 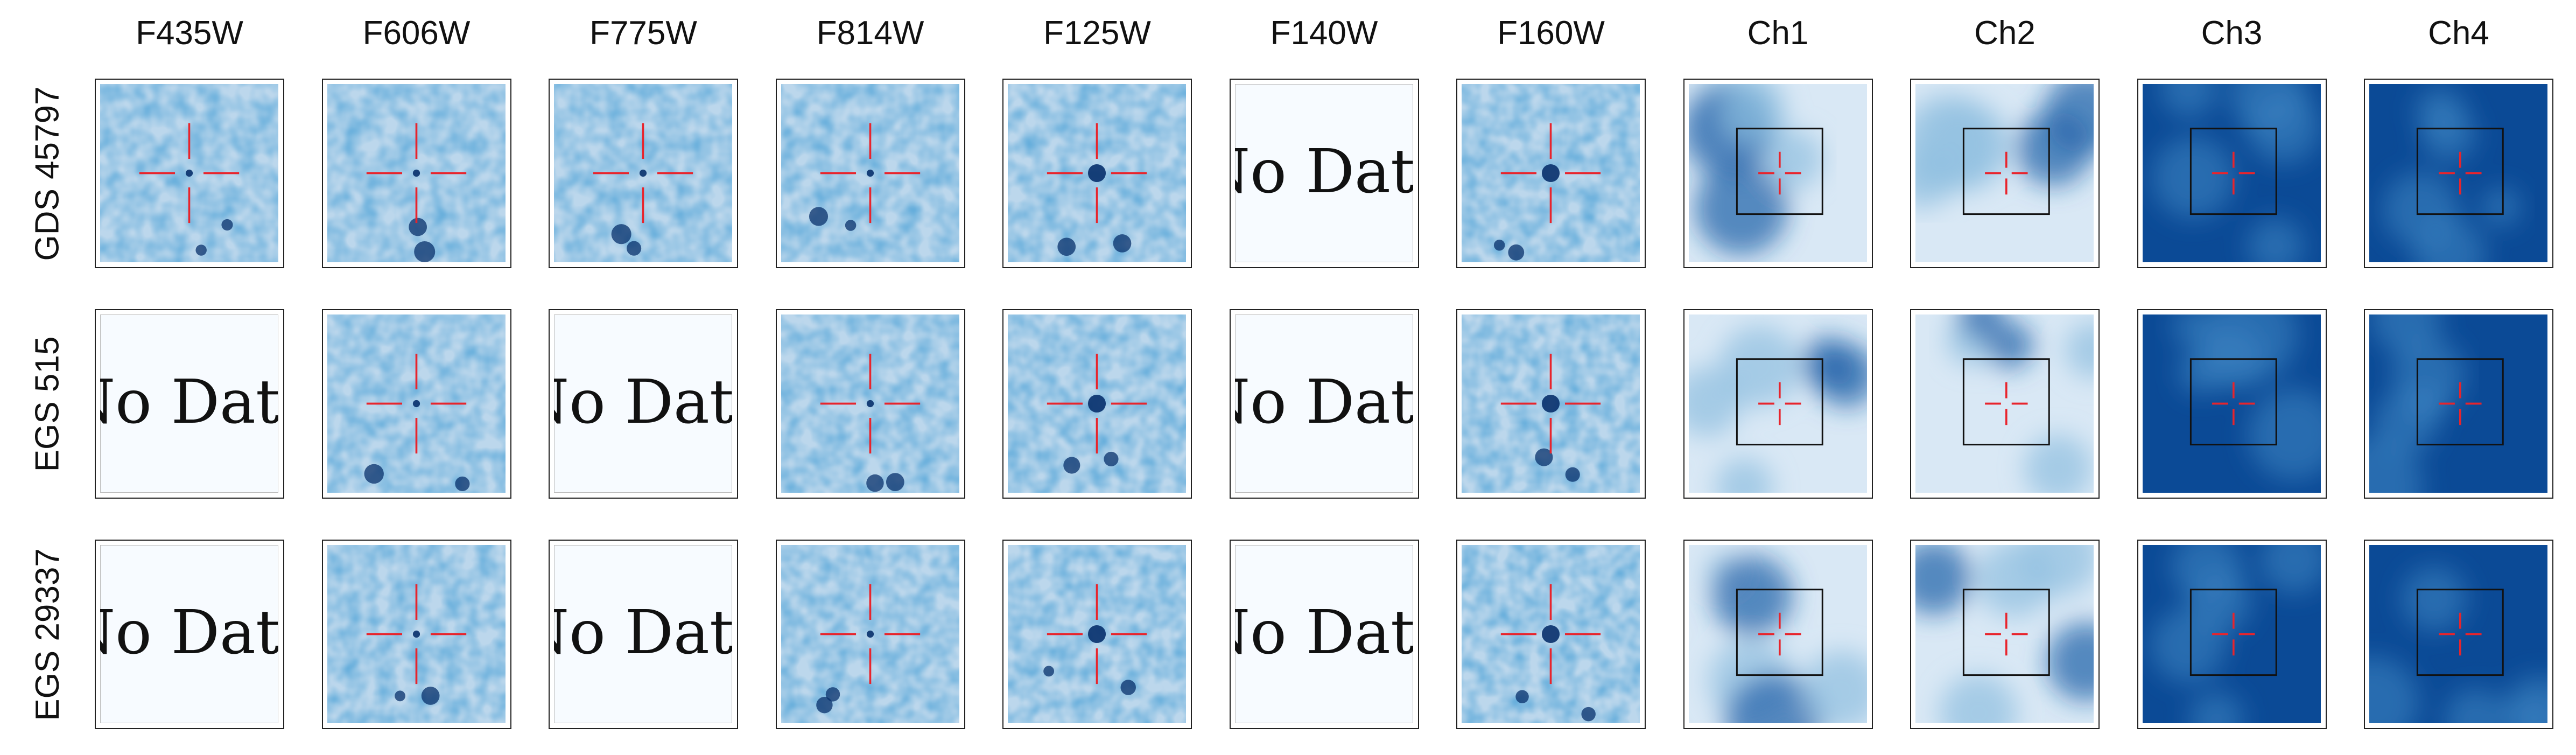 What do you see at coordinates (2004, 33) in the screenshot?
I see `column-header-ch2: Ch2` at bounding box center [2004, 33].